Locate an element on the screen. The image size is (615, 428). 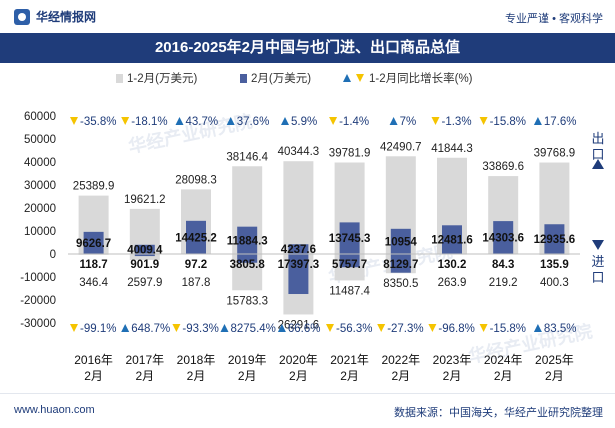
label-export-monthly: 12481.6 is located at coordinates (452, 241).